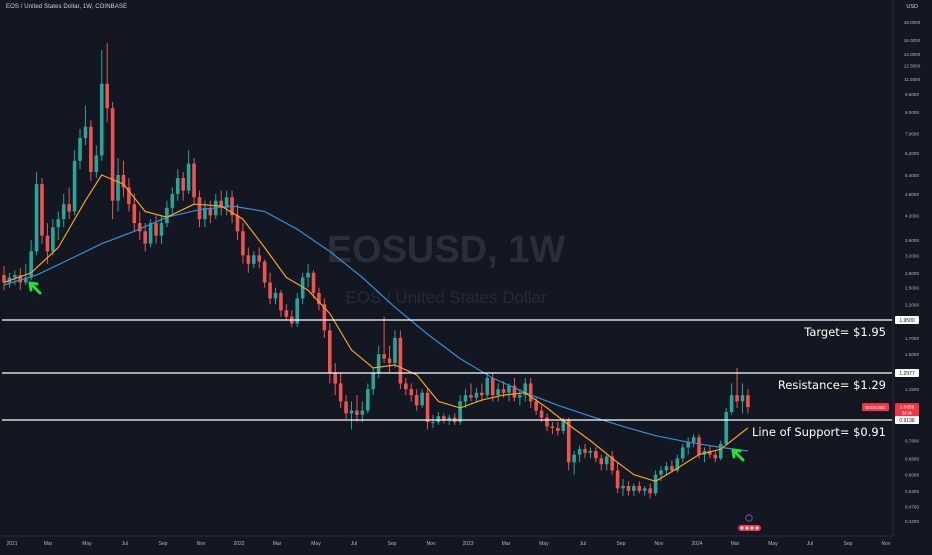 This screenshot has height=555, width=932. Describe the element at coordinates (875, 408) in the screenshot. I see `last-price-symbol-text: EOSUSD` at that location.